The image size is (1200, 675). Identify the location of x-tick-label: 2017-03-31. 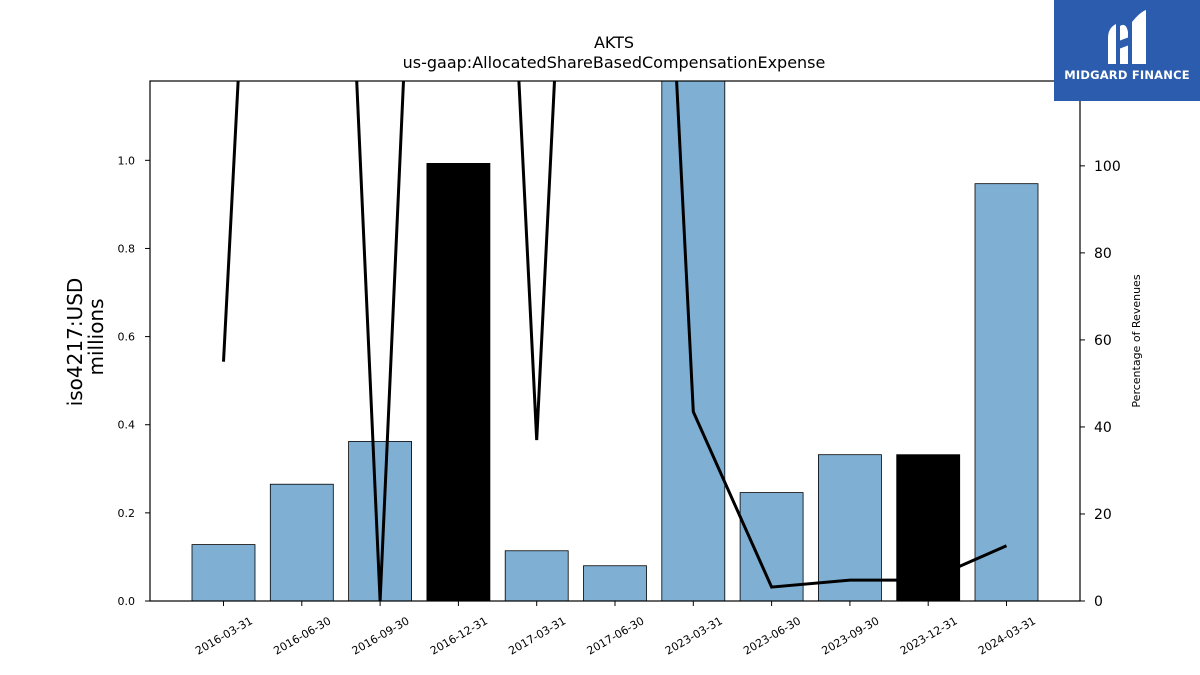
(537, 635).